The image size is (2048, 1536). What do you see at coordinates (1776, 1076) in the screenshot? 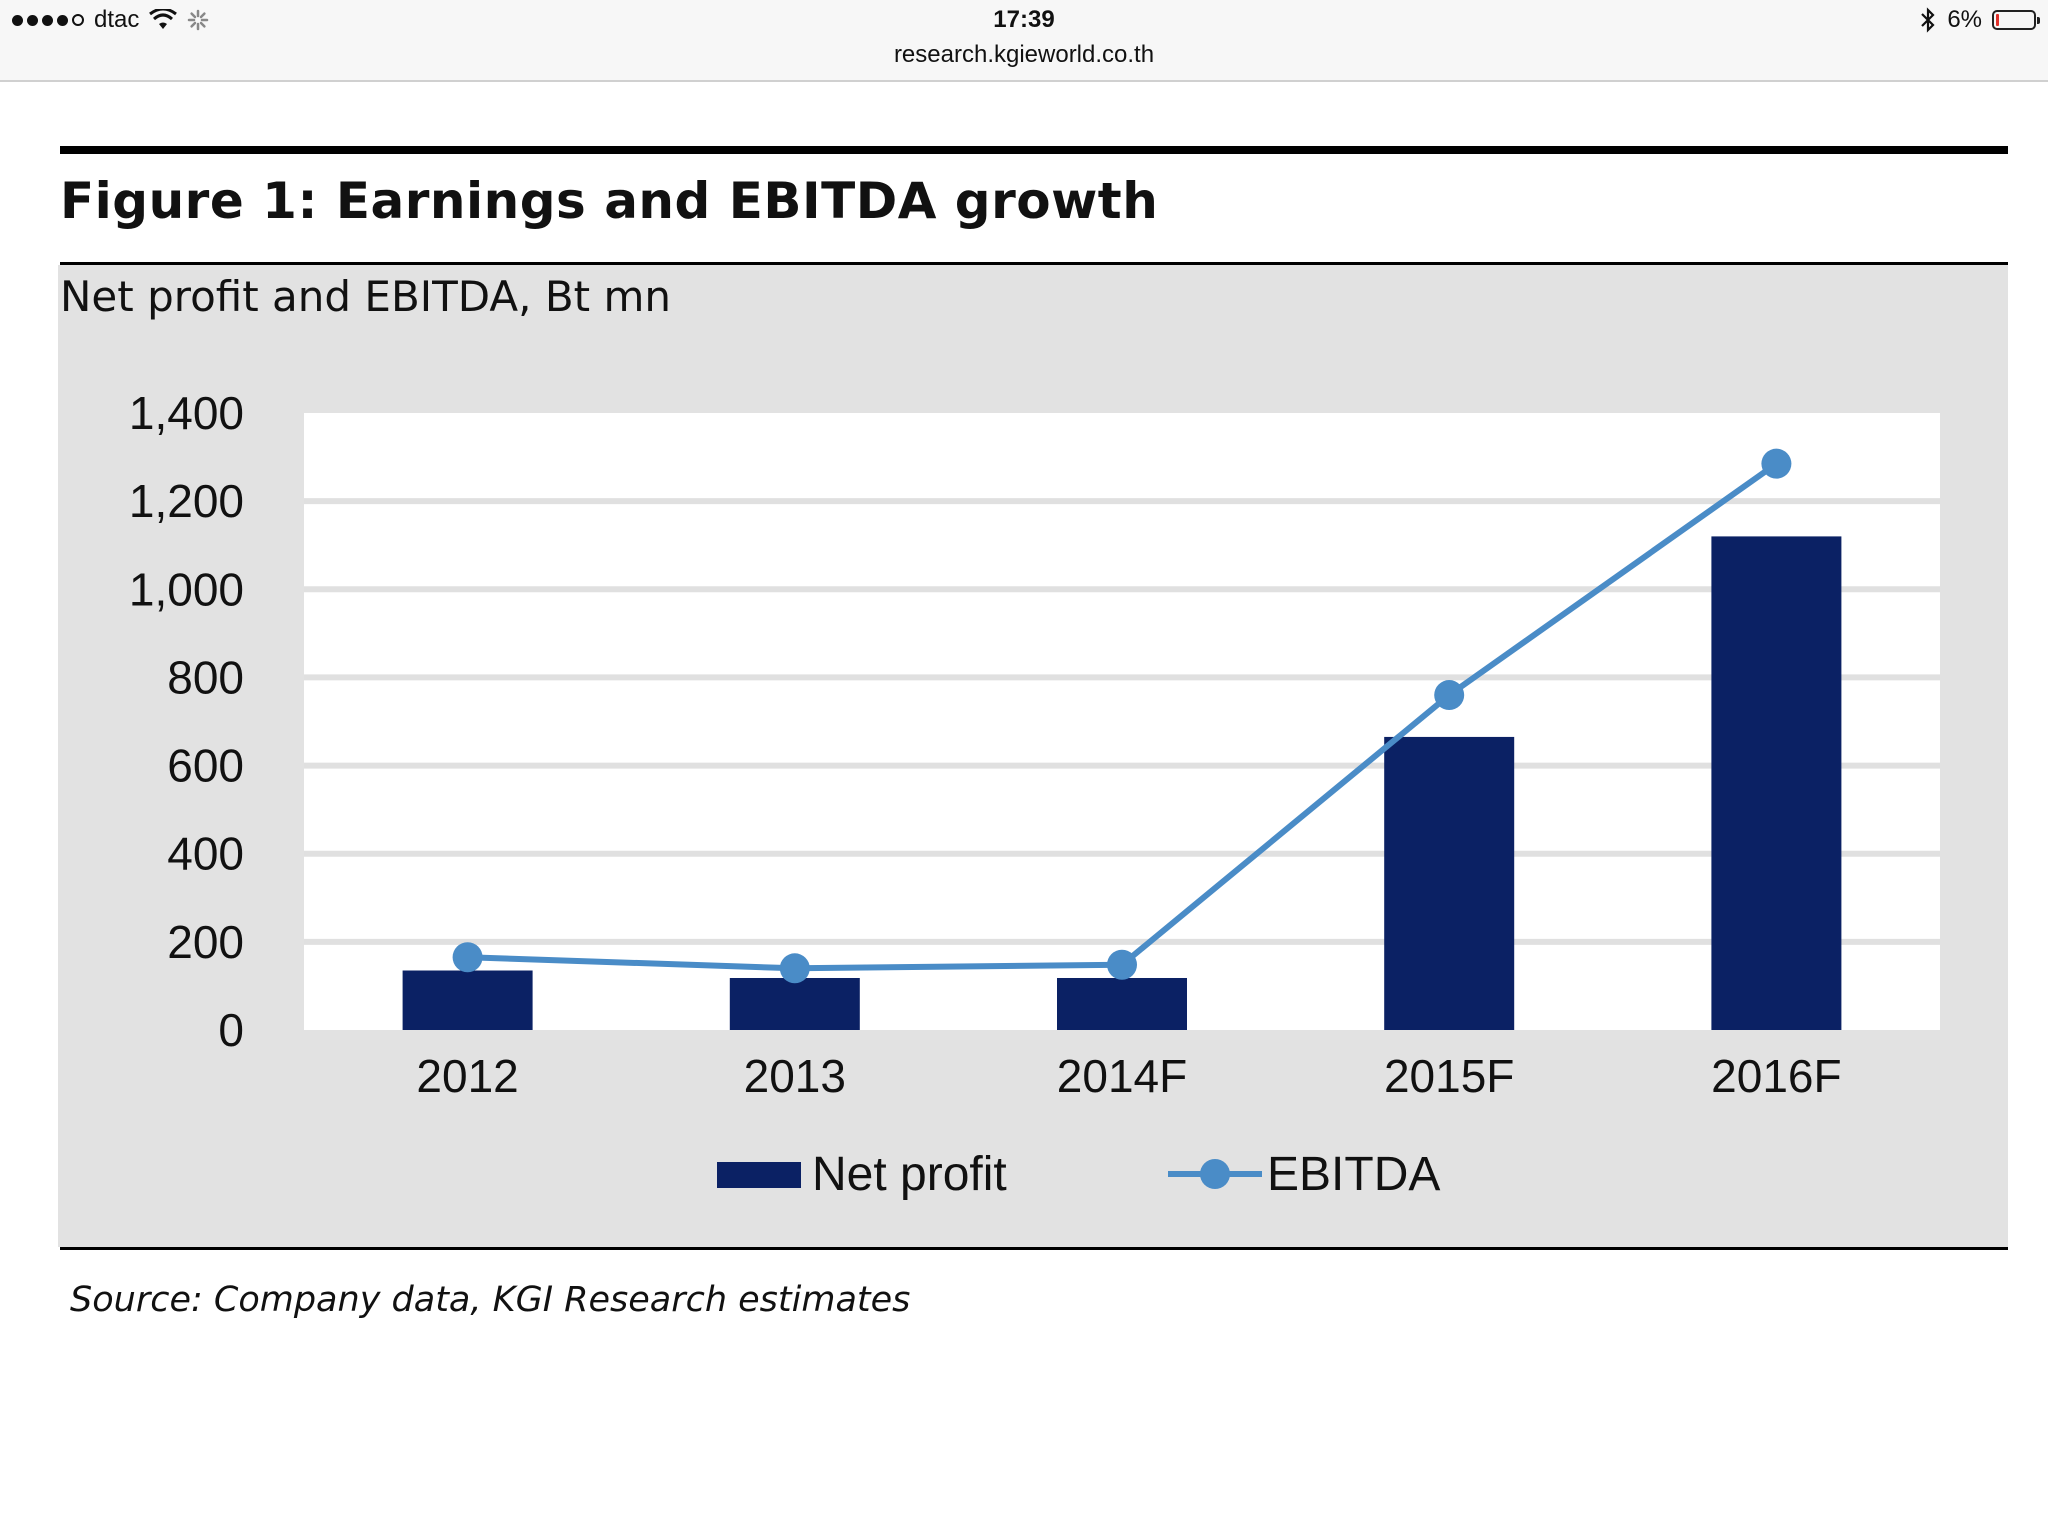
I see `x-tick-label: 2016F` at bounding box center [1776, 1076].